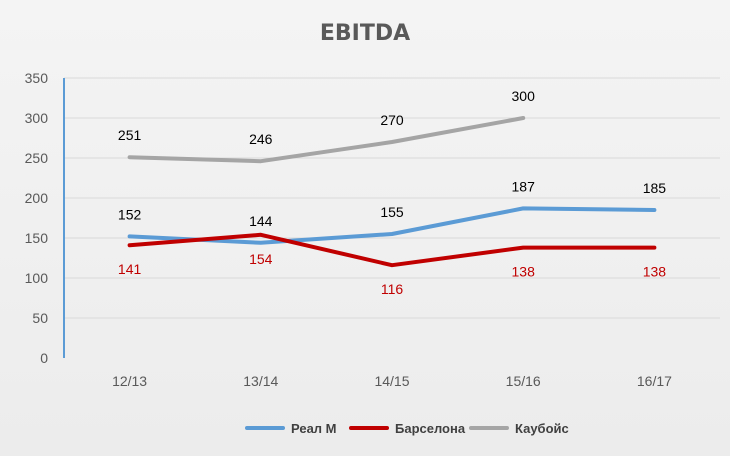 The width and height of the screenshot is (730, 456). I want to click on y-tick-label: 300, so click(37, 118).